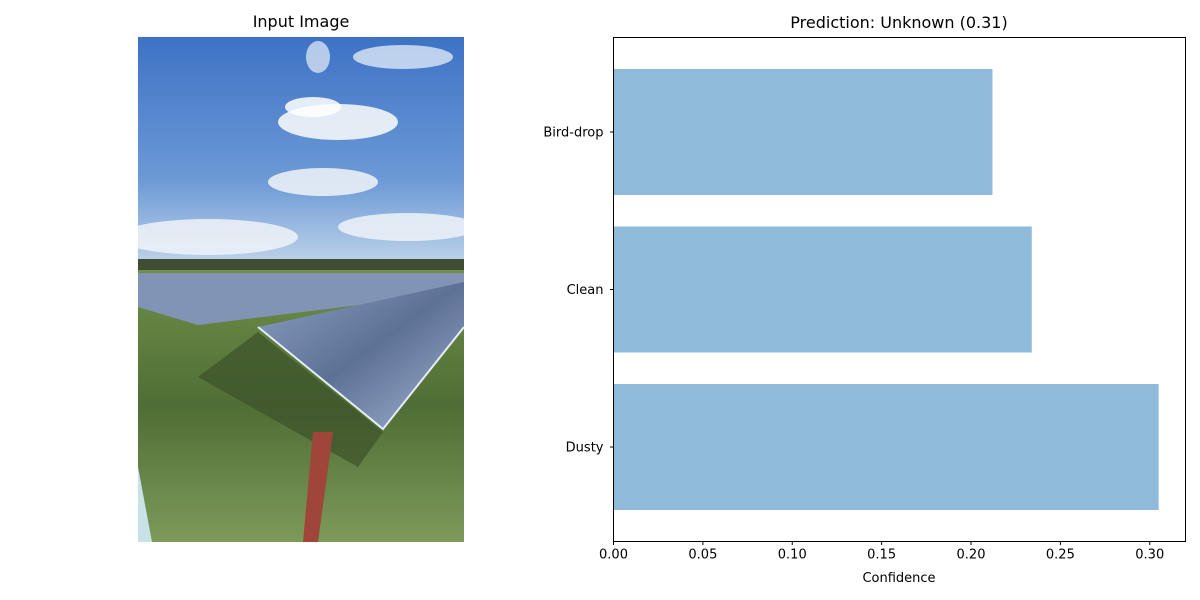  I want to click on bar-dusty, so click(886, 447).